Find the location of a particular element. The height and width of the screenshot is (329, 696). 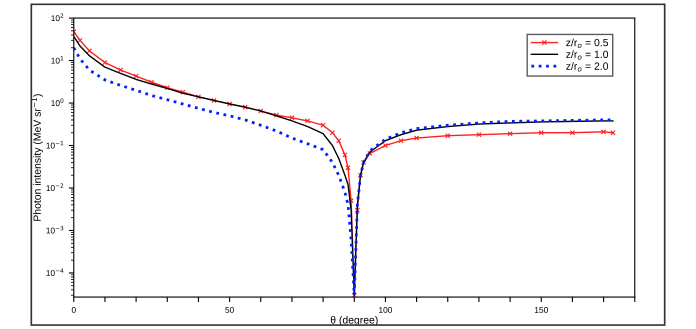

y-tick-label: 10$^{−3}$ is located at coordinates (55, 230).